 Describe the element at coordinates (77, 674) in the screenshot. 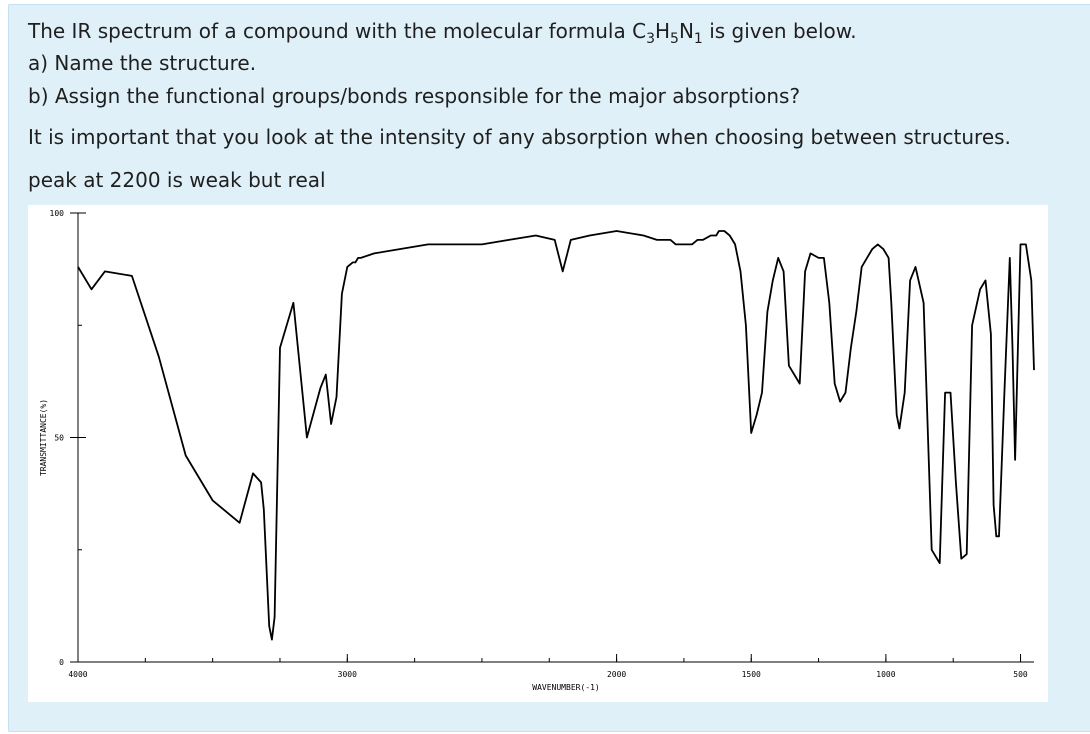

I see `x-tick-label: 4000` at that location.